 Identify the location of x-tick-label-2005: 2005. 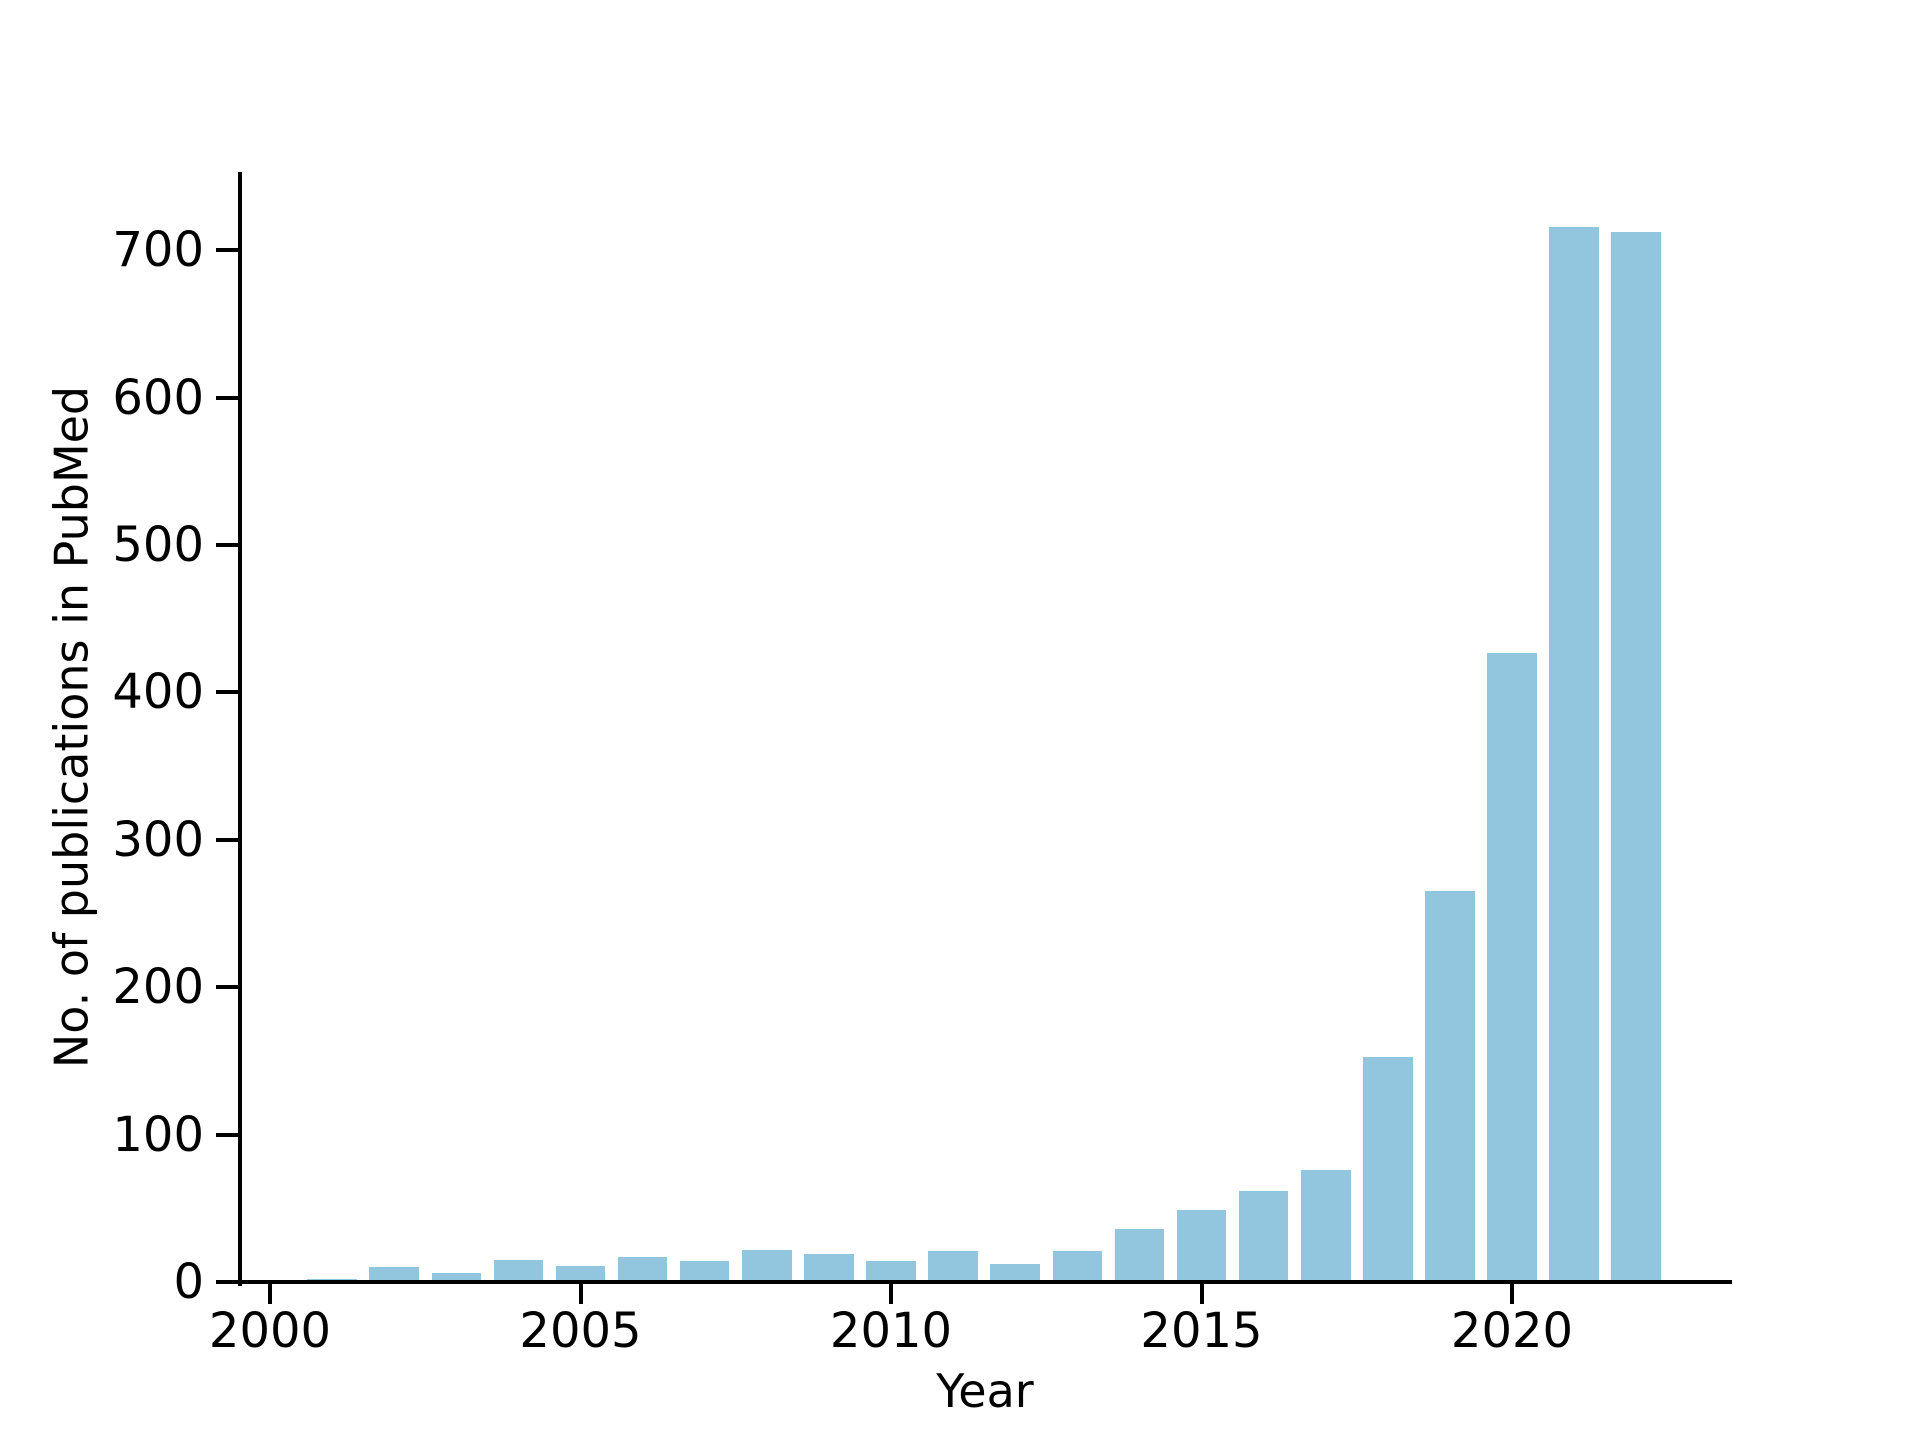
(580, 1331).